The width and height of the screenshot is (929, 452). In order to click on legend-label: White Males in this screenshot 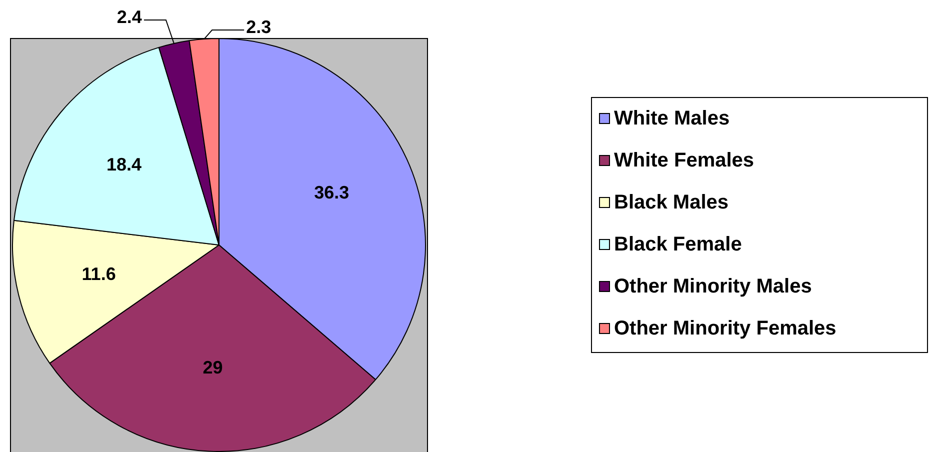, I will do `click(672, 119)`.